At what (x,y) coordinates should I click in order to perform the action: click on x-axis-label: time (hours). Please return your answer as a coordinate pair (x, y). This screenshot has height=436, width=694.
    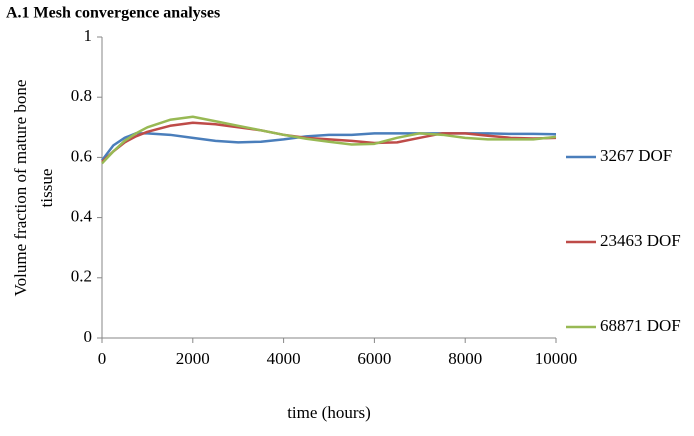
    Looking at the image, I should click on (329, 412).